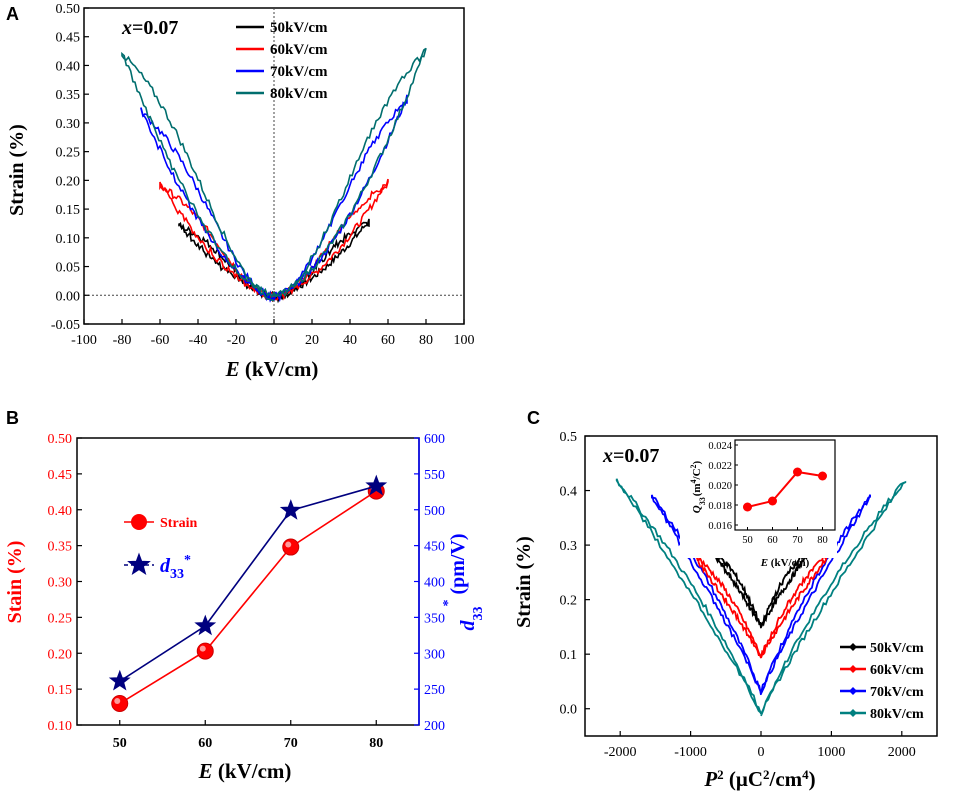 The height and width of the screenshot is (799, 957). I want to click on series-line-80kV-cm, so click(761, 597).